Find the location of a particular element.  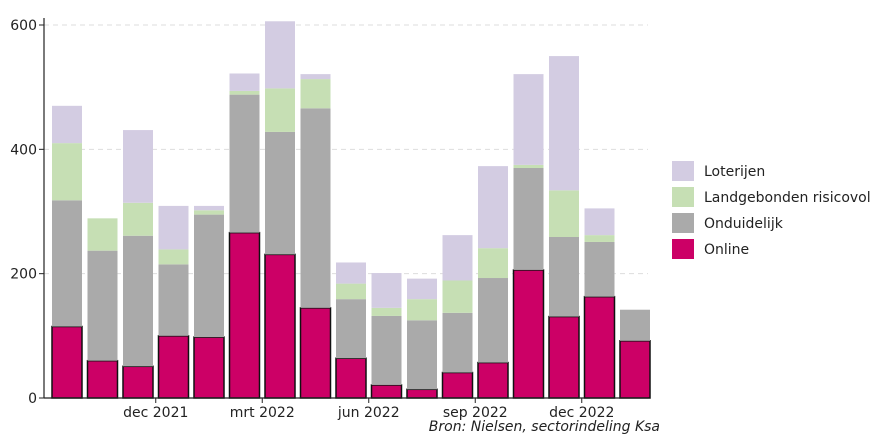

legend-label: Online is located at coordinates (726, 250).